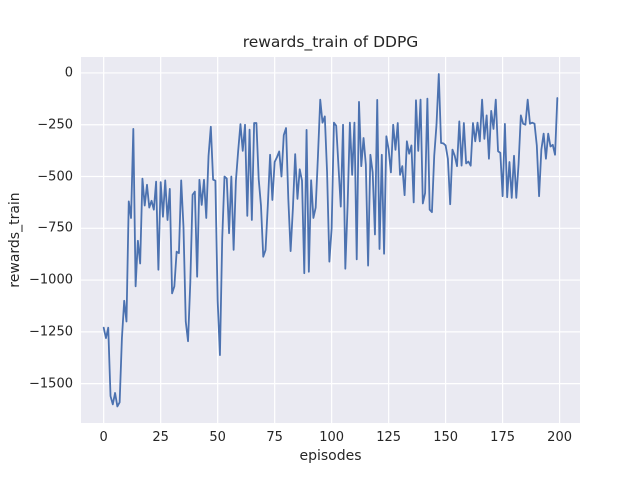 The height and width of the screenshot is (480, 640). I want to click on x-axis-label: episodes, so click(330, 456).